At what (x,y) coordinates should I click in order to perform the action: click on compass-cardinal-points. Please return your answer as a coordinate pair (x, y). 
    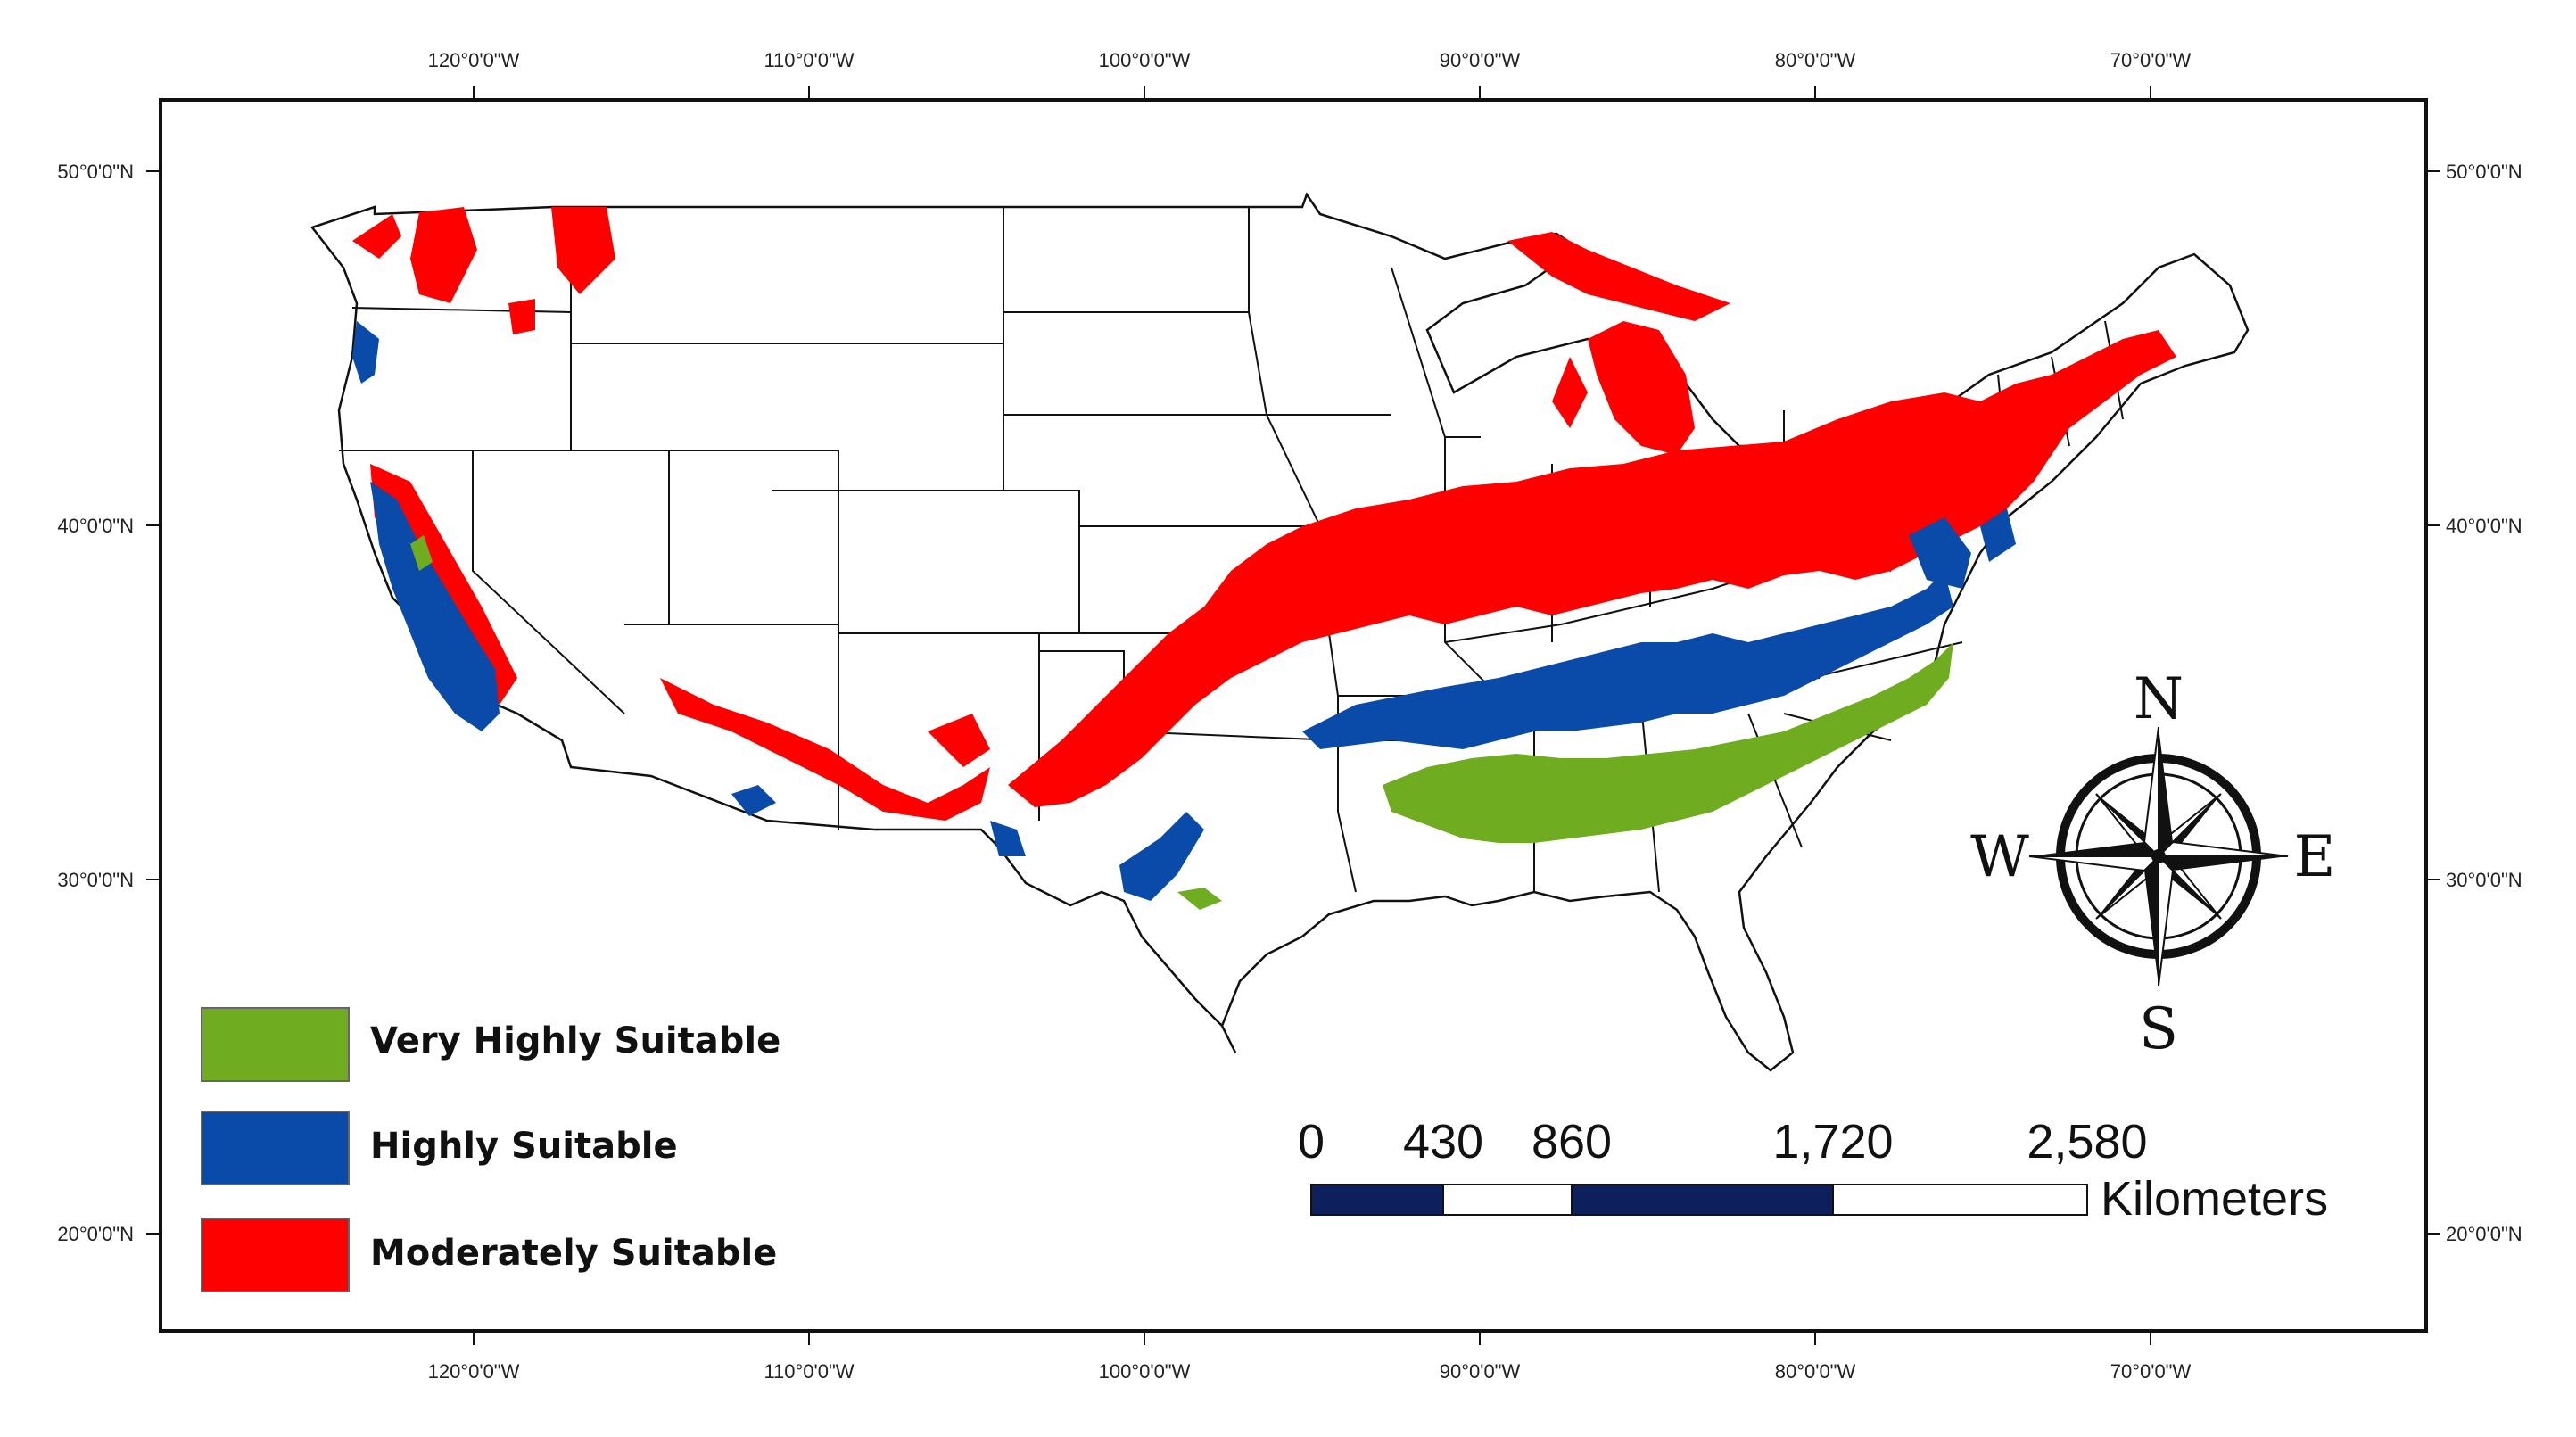
    Looking at the image, I should click on (2158, 856).